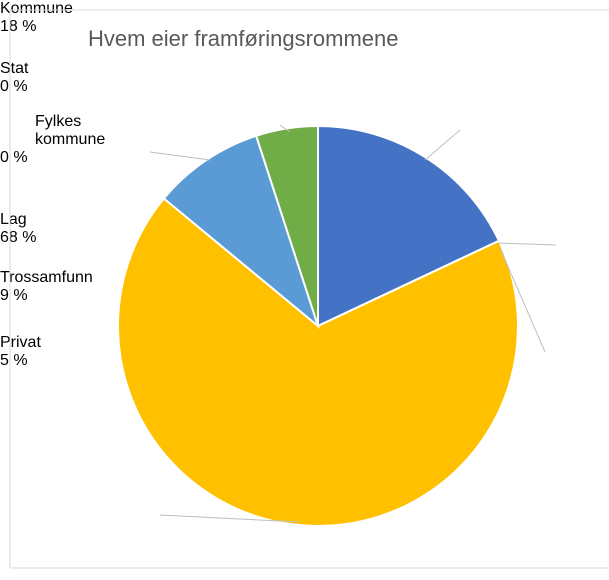  I want to click on value-label: 68 %, so click(18, 237).